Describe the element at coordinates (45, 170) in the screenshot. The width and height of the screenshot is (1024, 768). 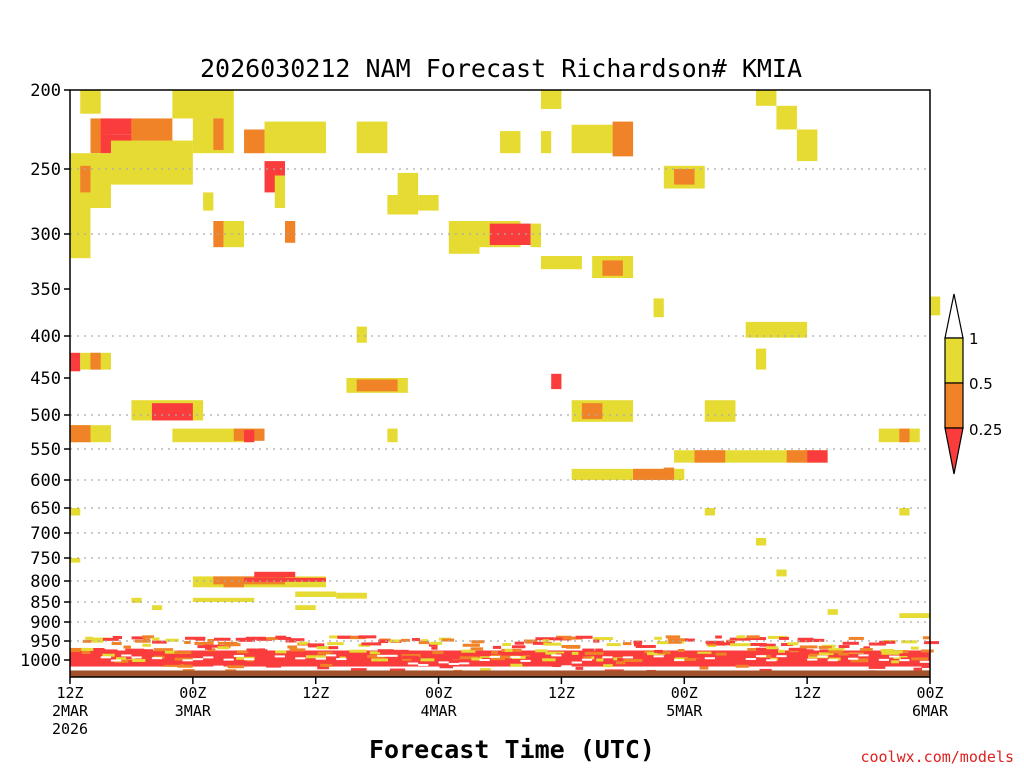
I see `y-tick-label: 250` at that location.